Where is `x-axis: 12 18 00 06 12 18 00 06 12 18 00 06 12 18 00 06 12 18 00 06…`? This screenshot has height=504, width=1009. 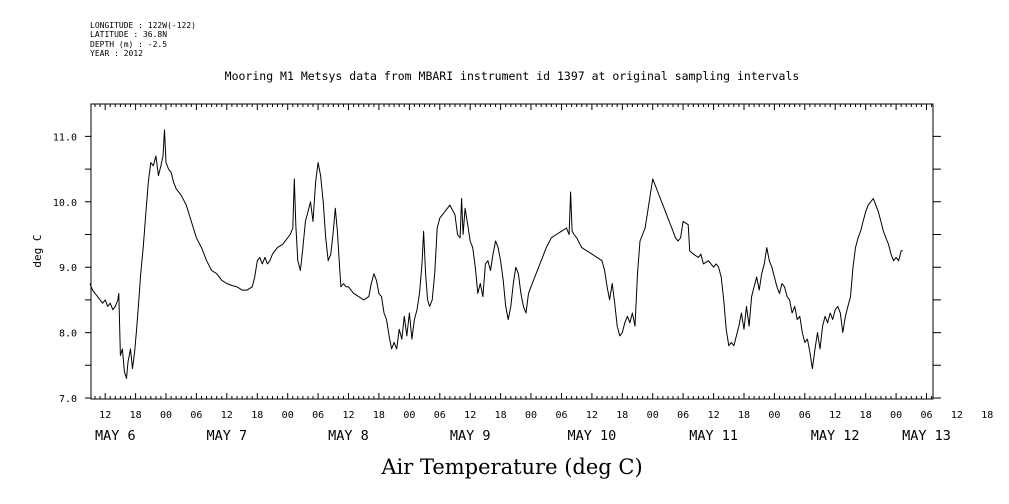
x-axis: 12 18 00 06 12 18 00 06 12 18 00 06 12 18 00 06 12 18 00 06… is located at coordinates (544, 427).